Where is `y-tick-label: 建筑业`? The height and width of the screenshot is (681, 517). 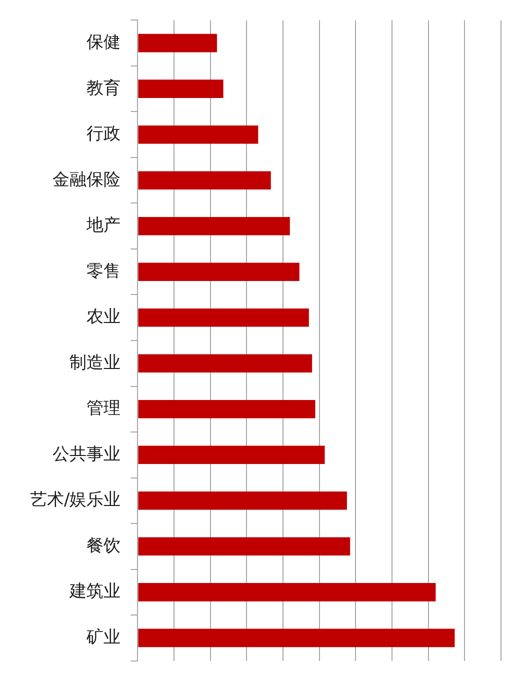 y-tick-label: 建筑业 is located at coordinates (94, 592).